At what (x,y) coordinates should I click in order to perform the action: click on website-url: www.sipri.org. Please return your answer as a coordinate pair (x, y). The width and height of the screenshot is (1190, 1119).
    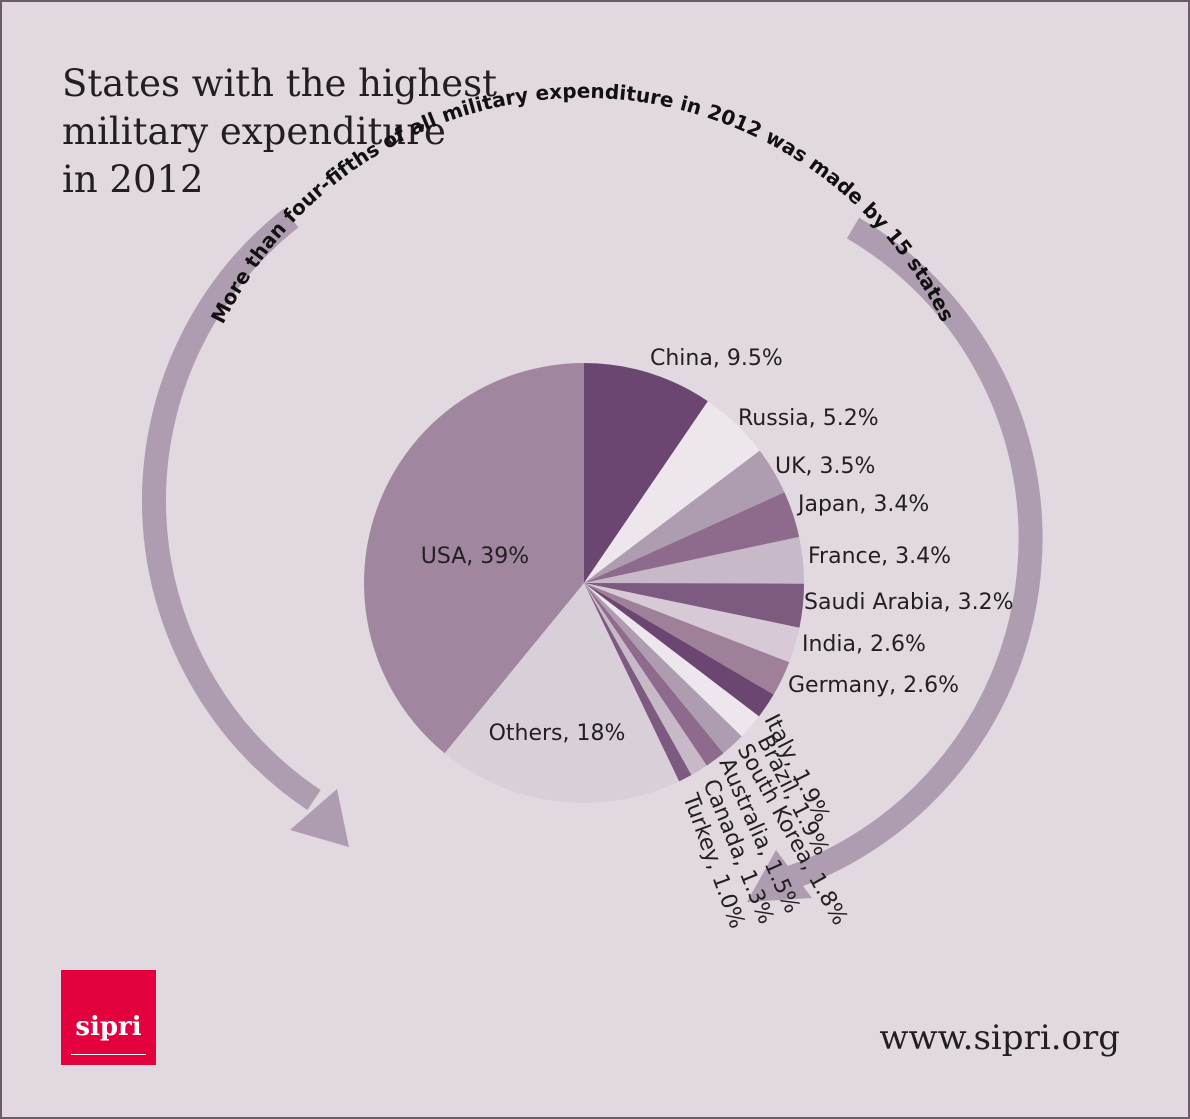
    Looking at the image, I should click on (999, 1038).